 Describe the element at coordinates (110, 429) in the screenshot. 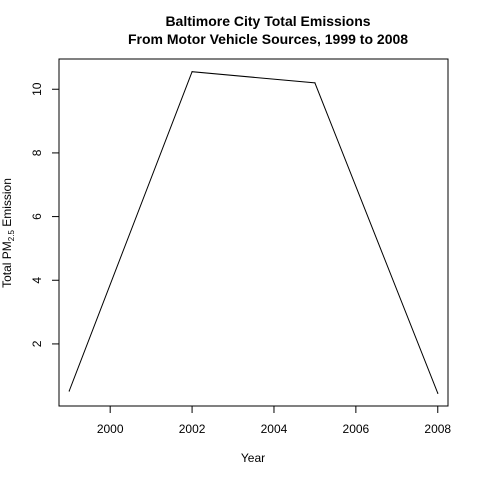

I see `x-tick-label-2000: 2000` at that location.